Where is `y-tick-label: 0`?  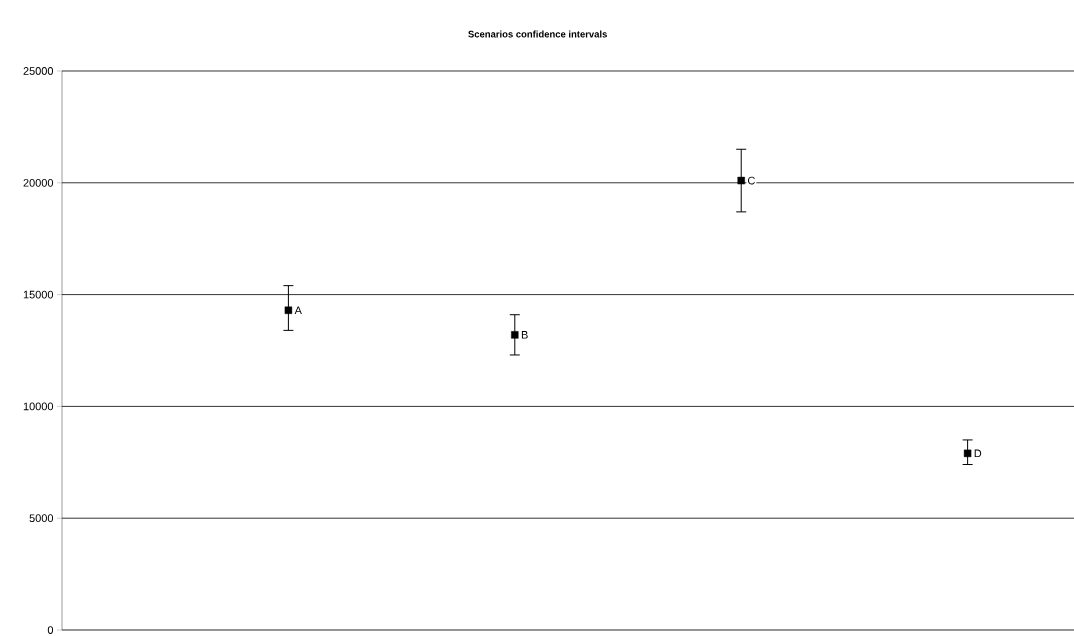 y-tick-label: 0 is located at coordinates (50, 630).